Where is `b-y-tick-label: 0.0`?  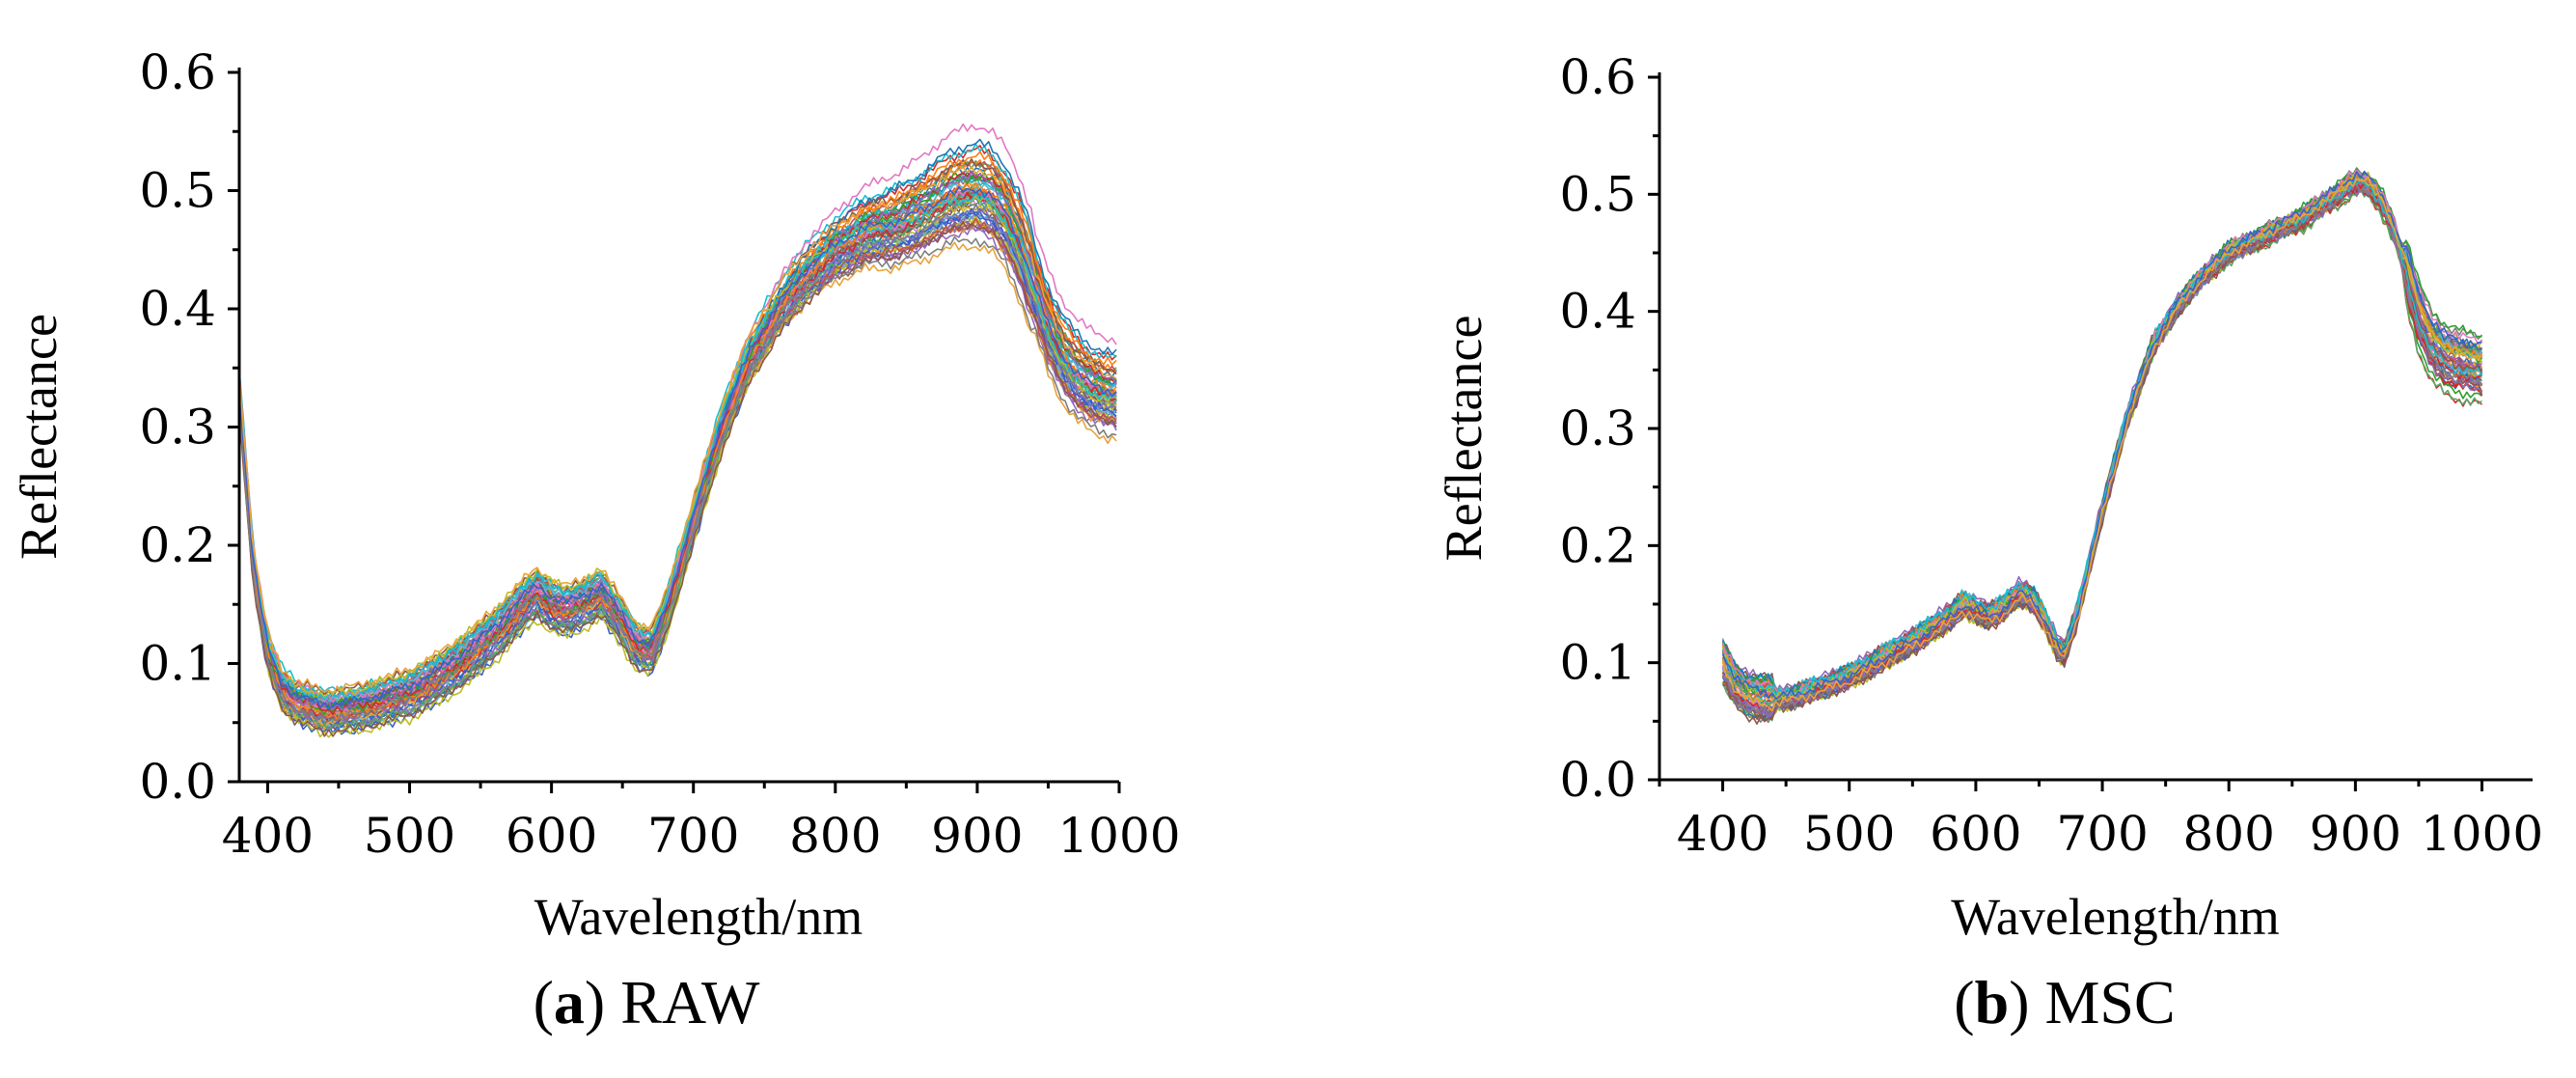 b-y-tick-label: 0.0 is located at coordinates (1598, 780).